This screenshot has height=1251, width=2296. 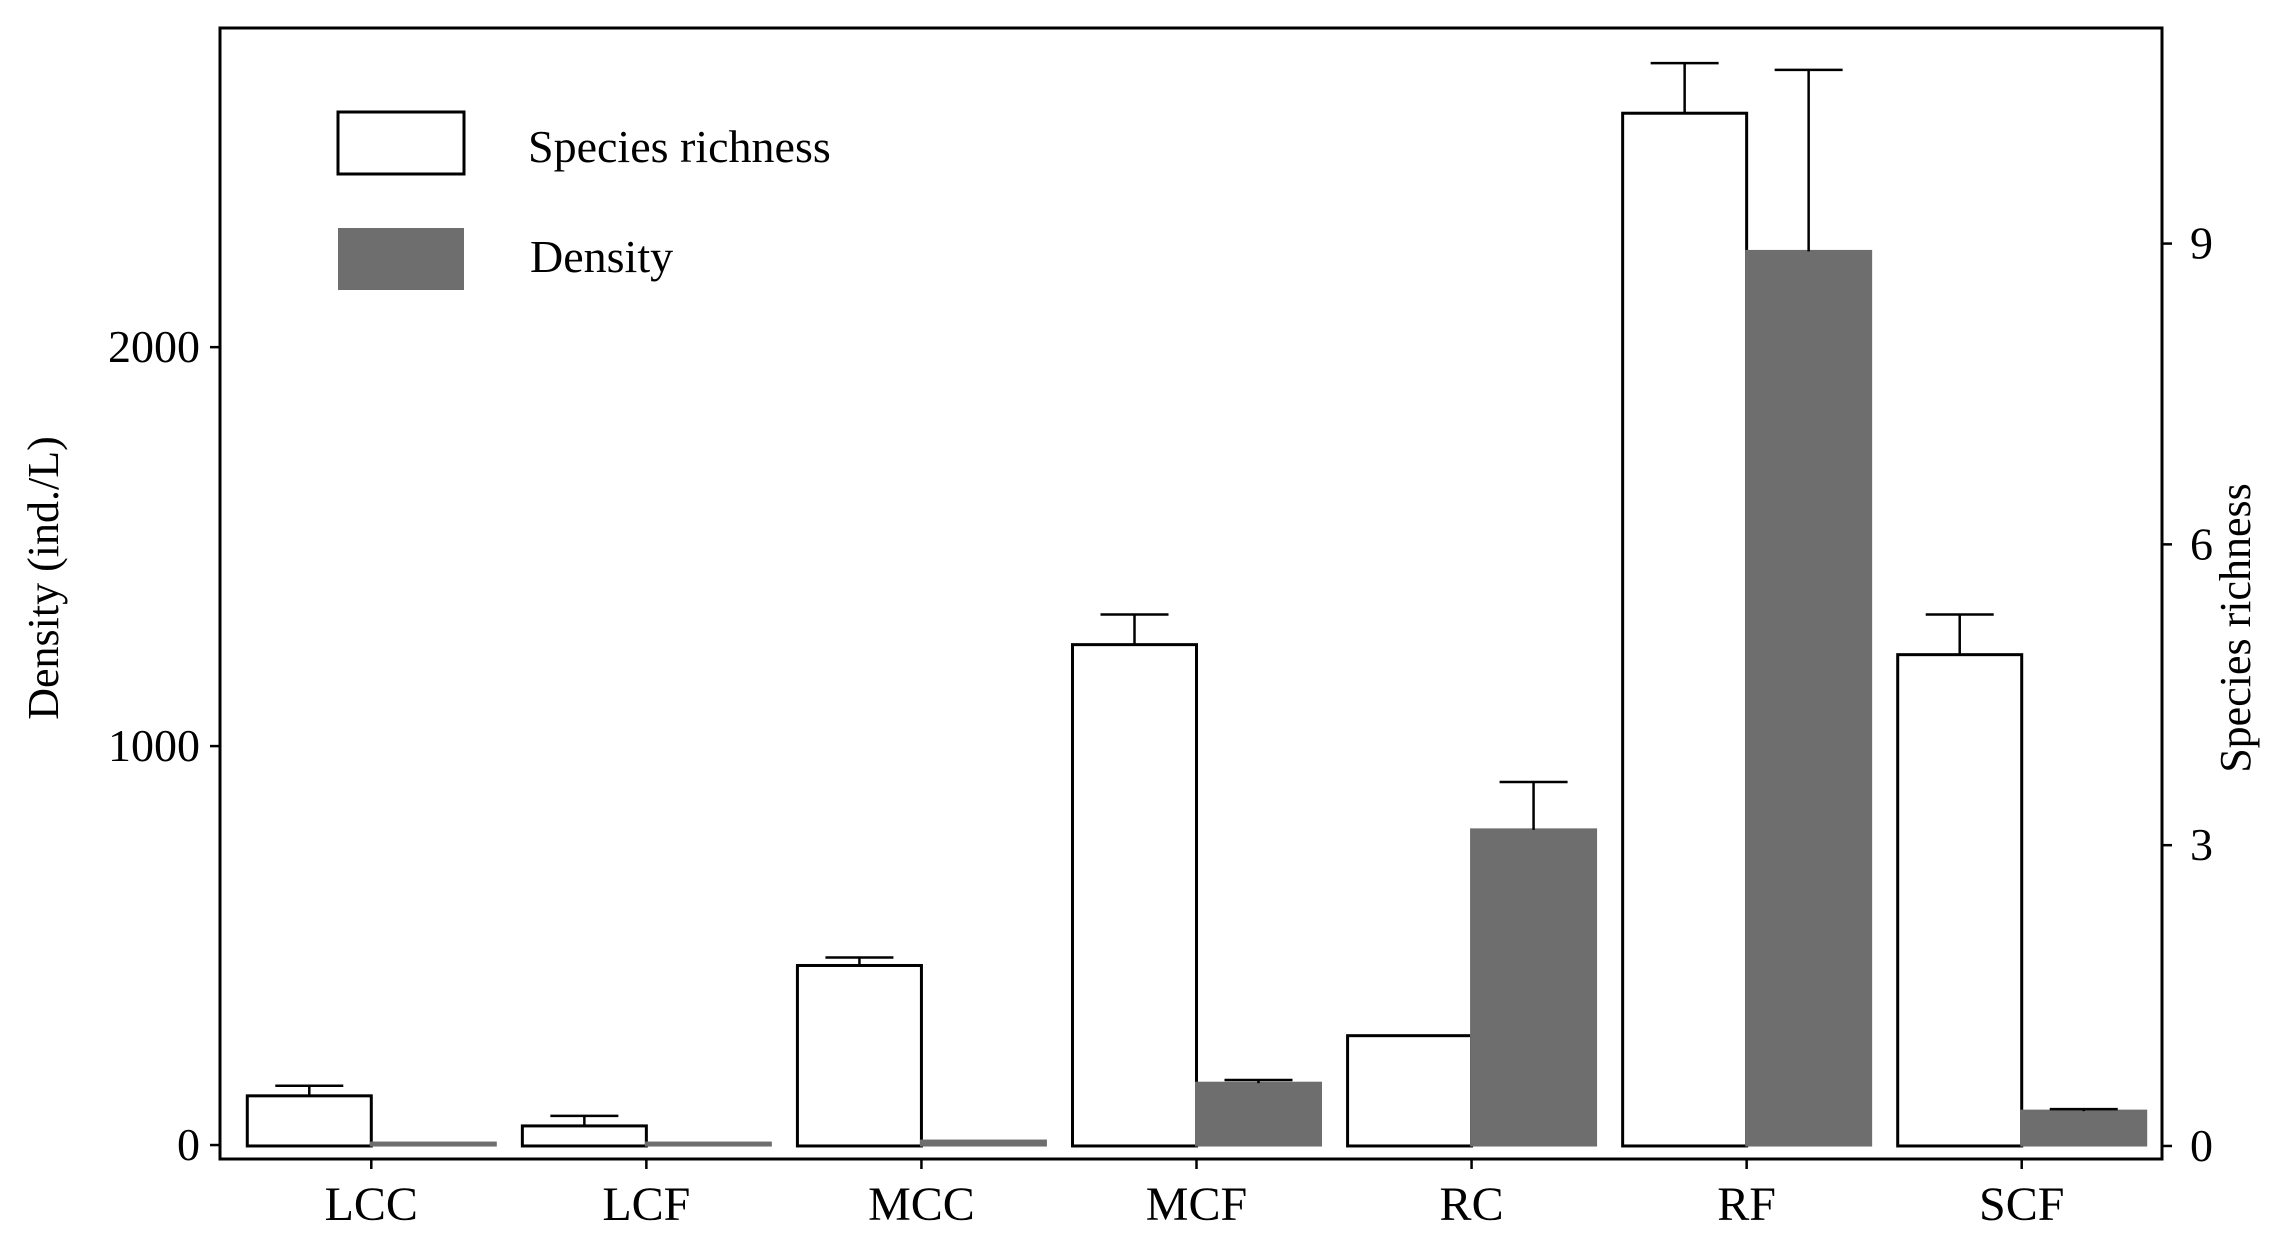 What do you see at coordinates (2201, 543) in the screenshot?
I see `y2-tick-label-6: 6` at bounding box center [2201, 543].